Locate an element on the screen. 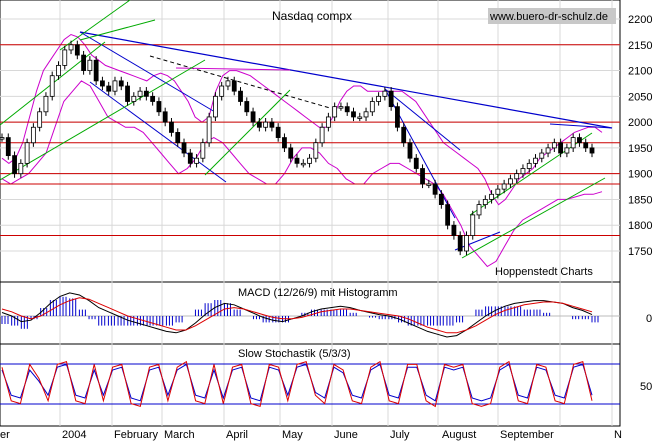 This screenshot has width=671, height=442. trendline-september-upper is located at coordinates (581, 126).